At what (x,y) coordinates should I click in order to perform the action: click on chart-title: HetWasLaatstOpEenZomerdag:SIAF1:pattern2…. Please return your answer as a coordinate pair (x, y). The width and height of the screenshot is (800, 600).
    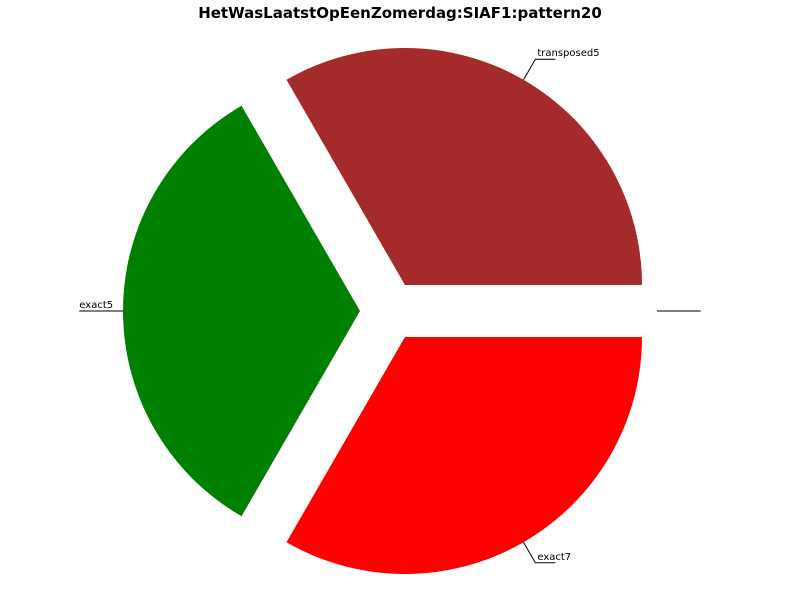
    Looking at the image, I should click on (400, 13).